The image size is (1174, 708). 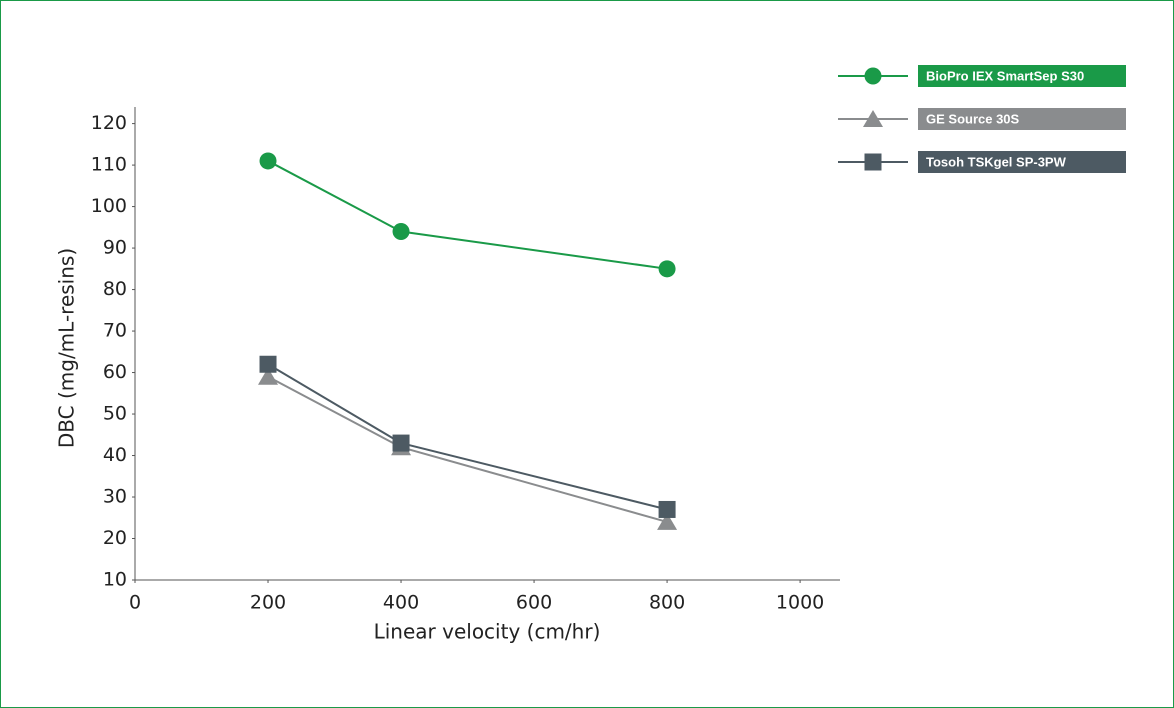 I want to click on y-tick-label: 60, so click(x=115, y=372).